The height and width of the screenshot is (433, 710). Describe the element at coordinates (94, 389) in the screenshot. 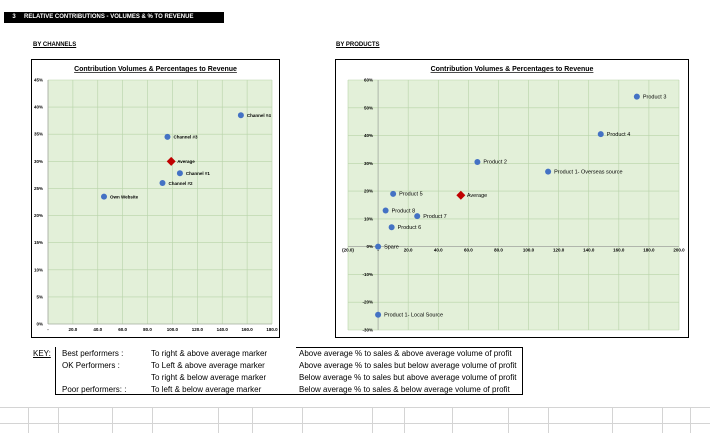

I see `key-category: Poor performers: :` at that location.